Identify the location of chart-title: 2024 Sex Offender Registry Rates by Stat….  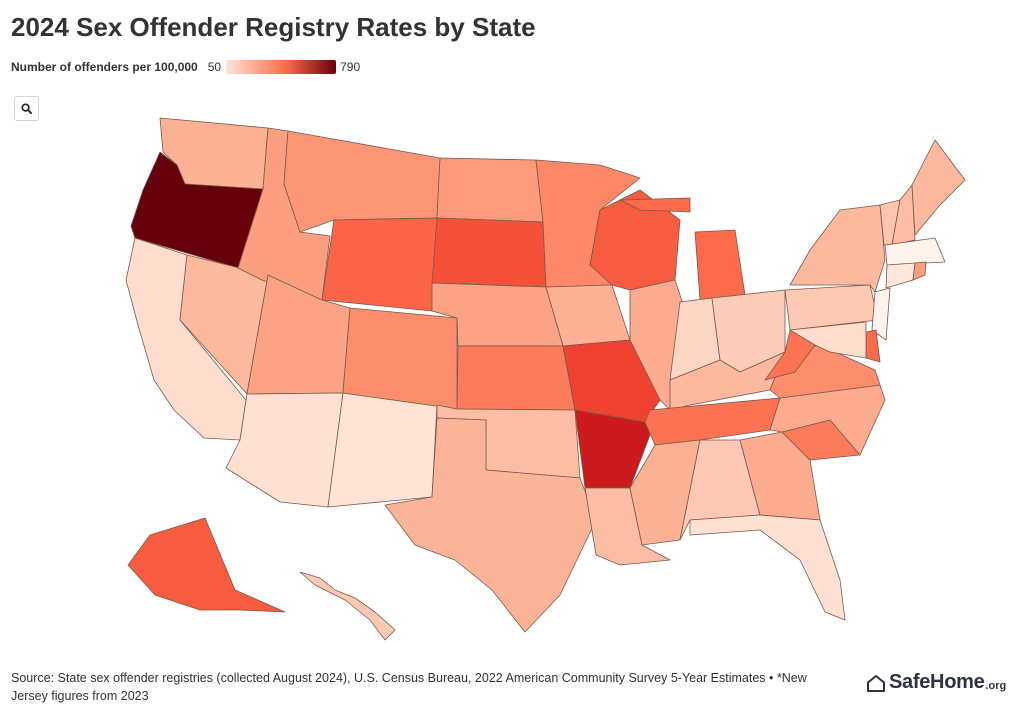
(273, 27).